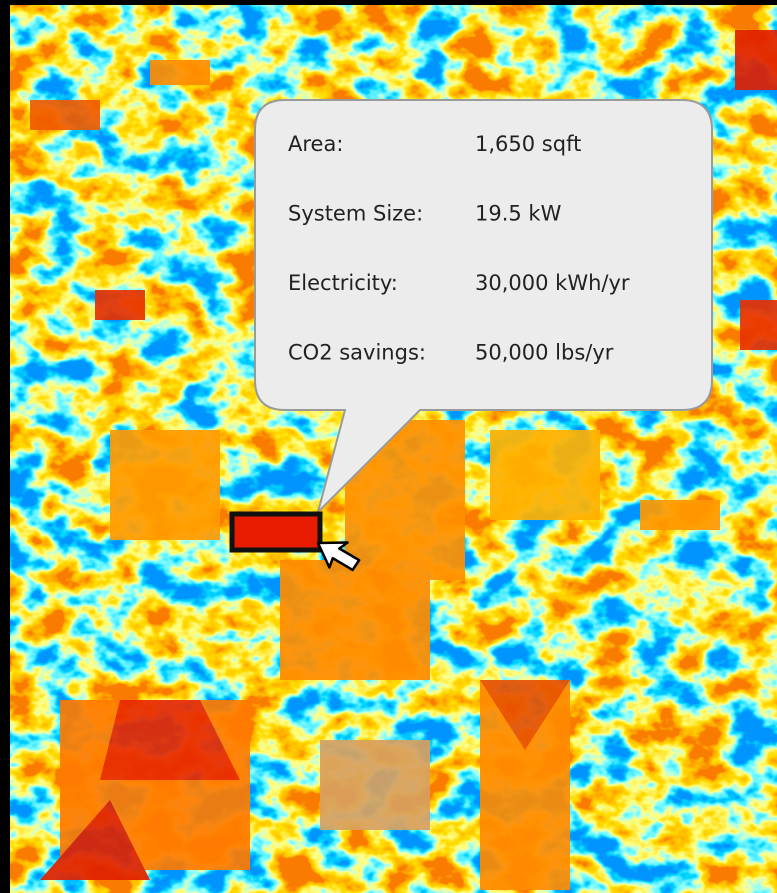 This screenshot has width=777, height=893. I want to click on selected-roof, so click(276, 532).